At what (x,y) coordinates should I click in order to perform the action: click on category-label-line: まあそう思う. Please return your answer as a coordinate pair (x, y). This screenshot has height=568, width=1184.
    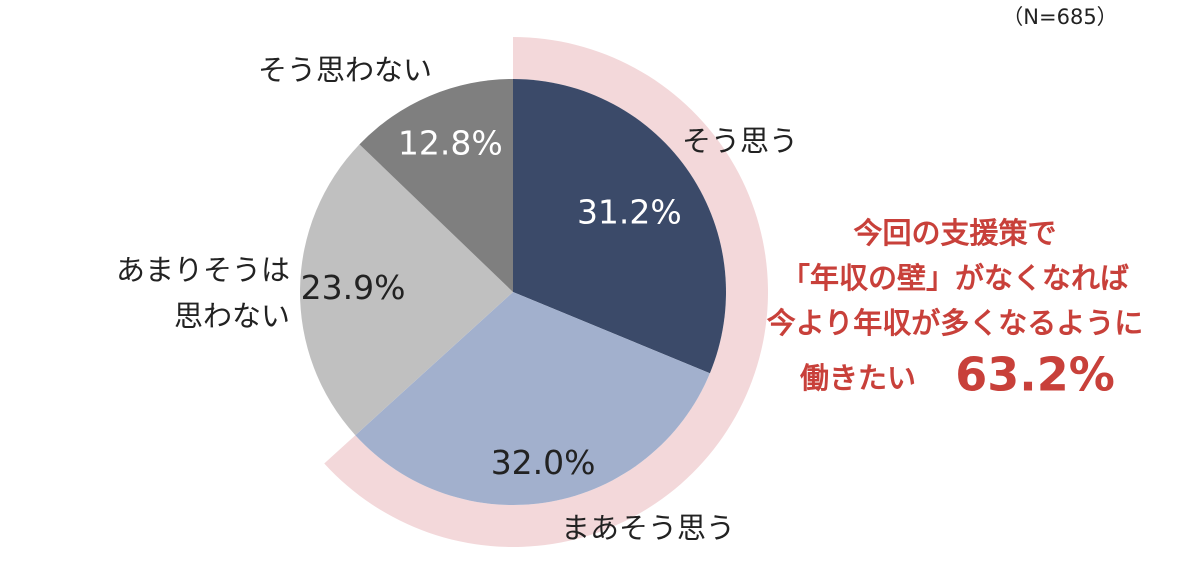
    Looking at the image, I should click on (648, 528).